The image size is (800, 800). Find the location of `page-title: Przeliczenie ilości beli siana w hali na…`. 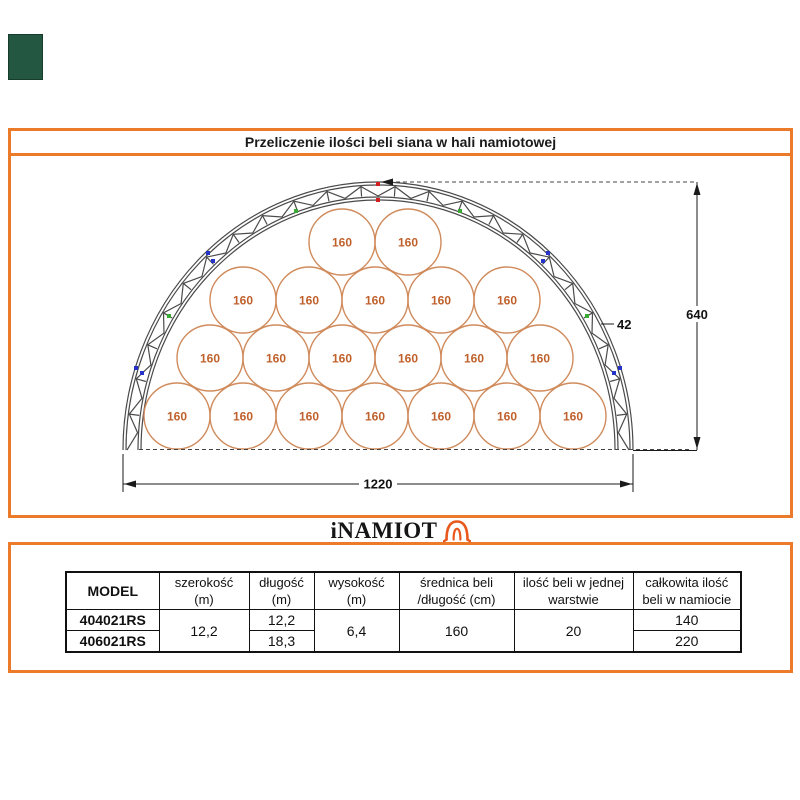

page-title: Przeliczenie ilości beli siana w hali na… is located at coordinates (400, 142).